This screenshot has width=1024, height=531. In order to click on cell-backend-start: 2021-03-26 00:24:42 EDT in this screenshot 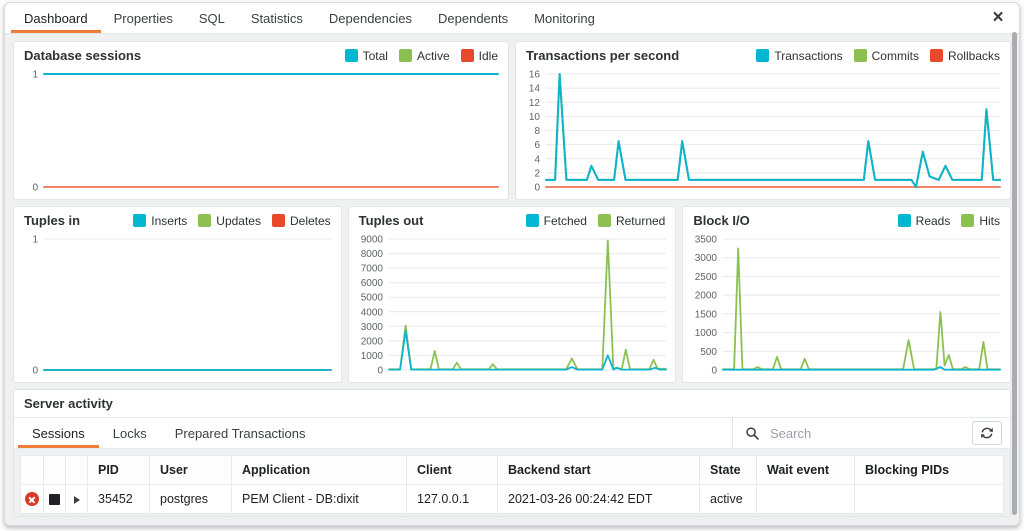, I will do `click(598, 499)`.